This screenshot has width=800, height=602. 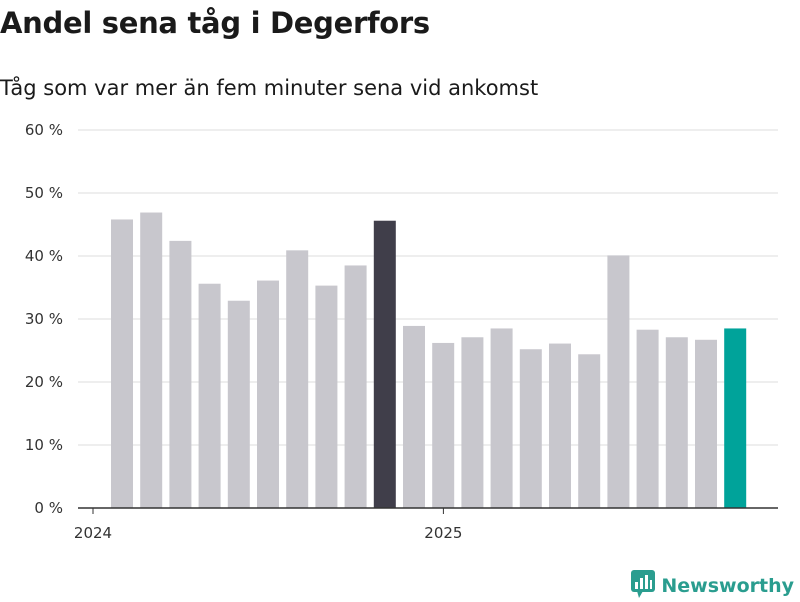 What do you see at coordinates (44, 445) in the screenshot?
I see `y-tick-label: 10 %` at bounding box center [44, 445].